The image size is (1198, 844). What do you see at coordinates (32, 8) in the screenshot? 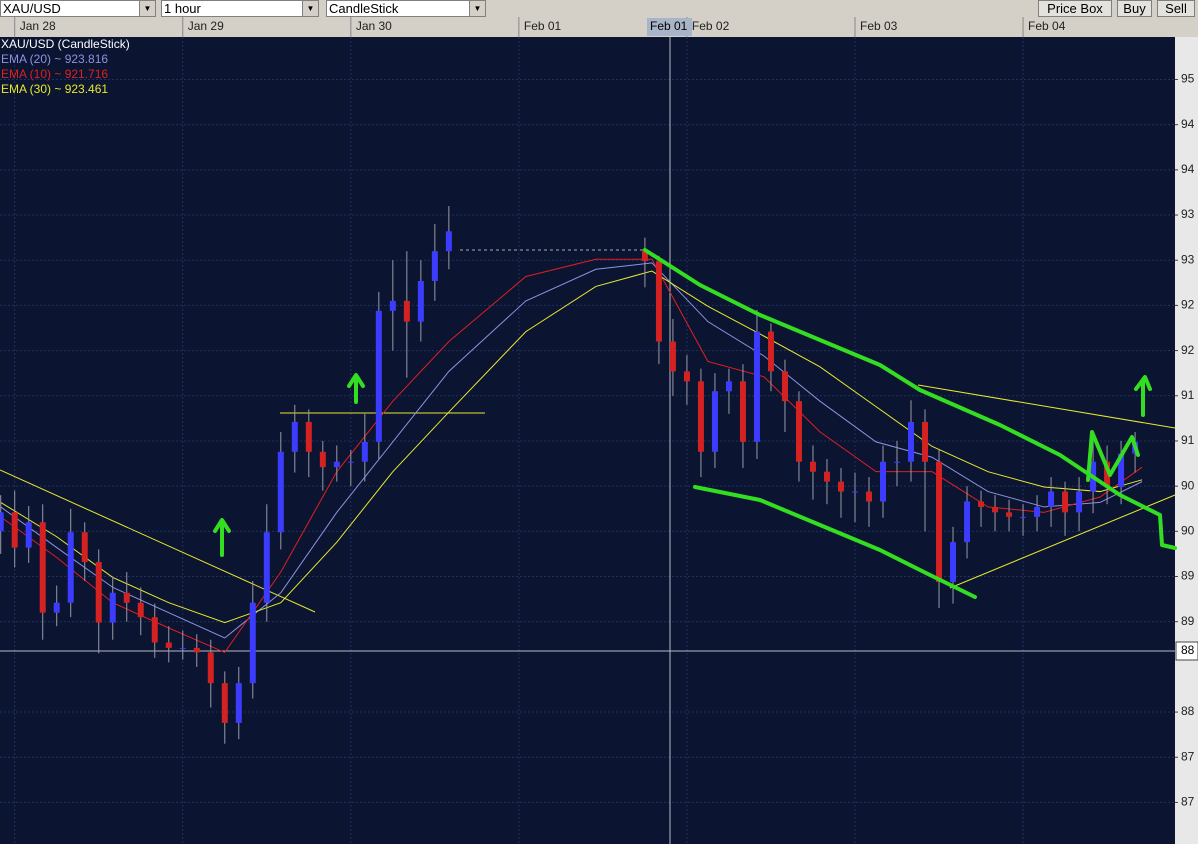
I see `symbol: XAU/USD` at bounding box center [32, 8].